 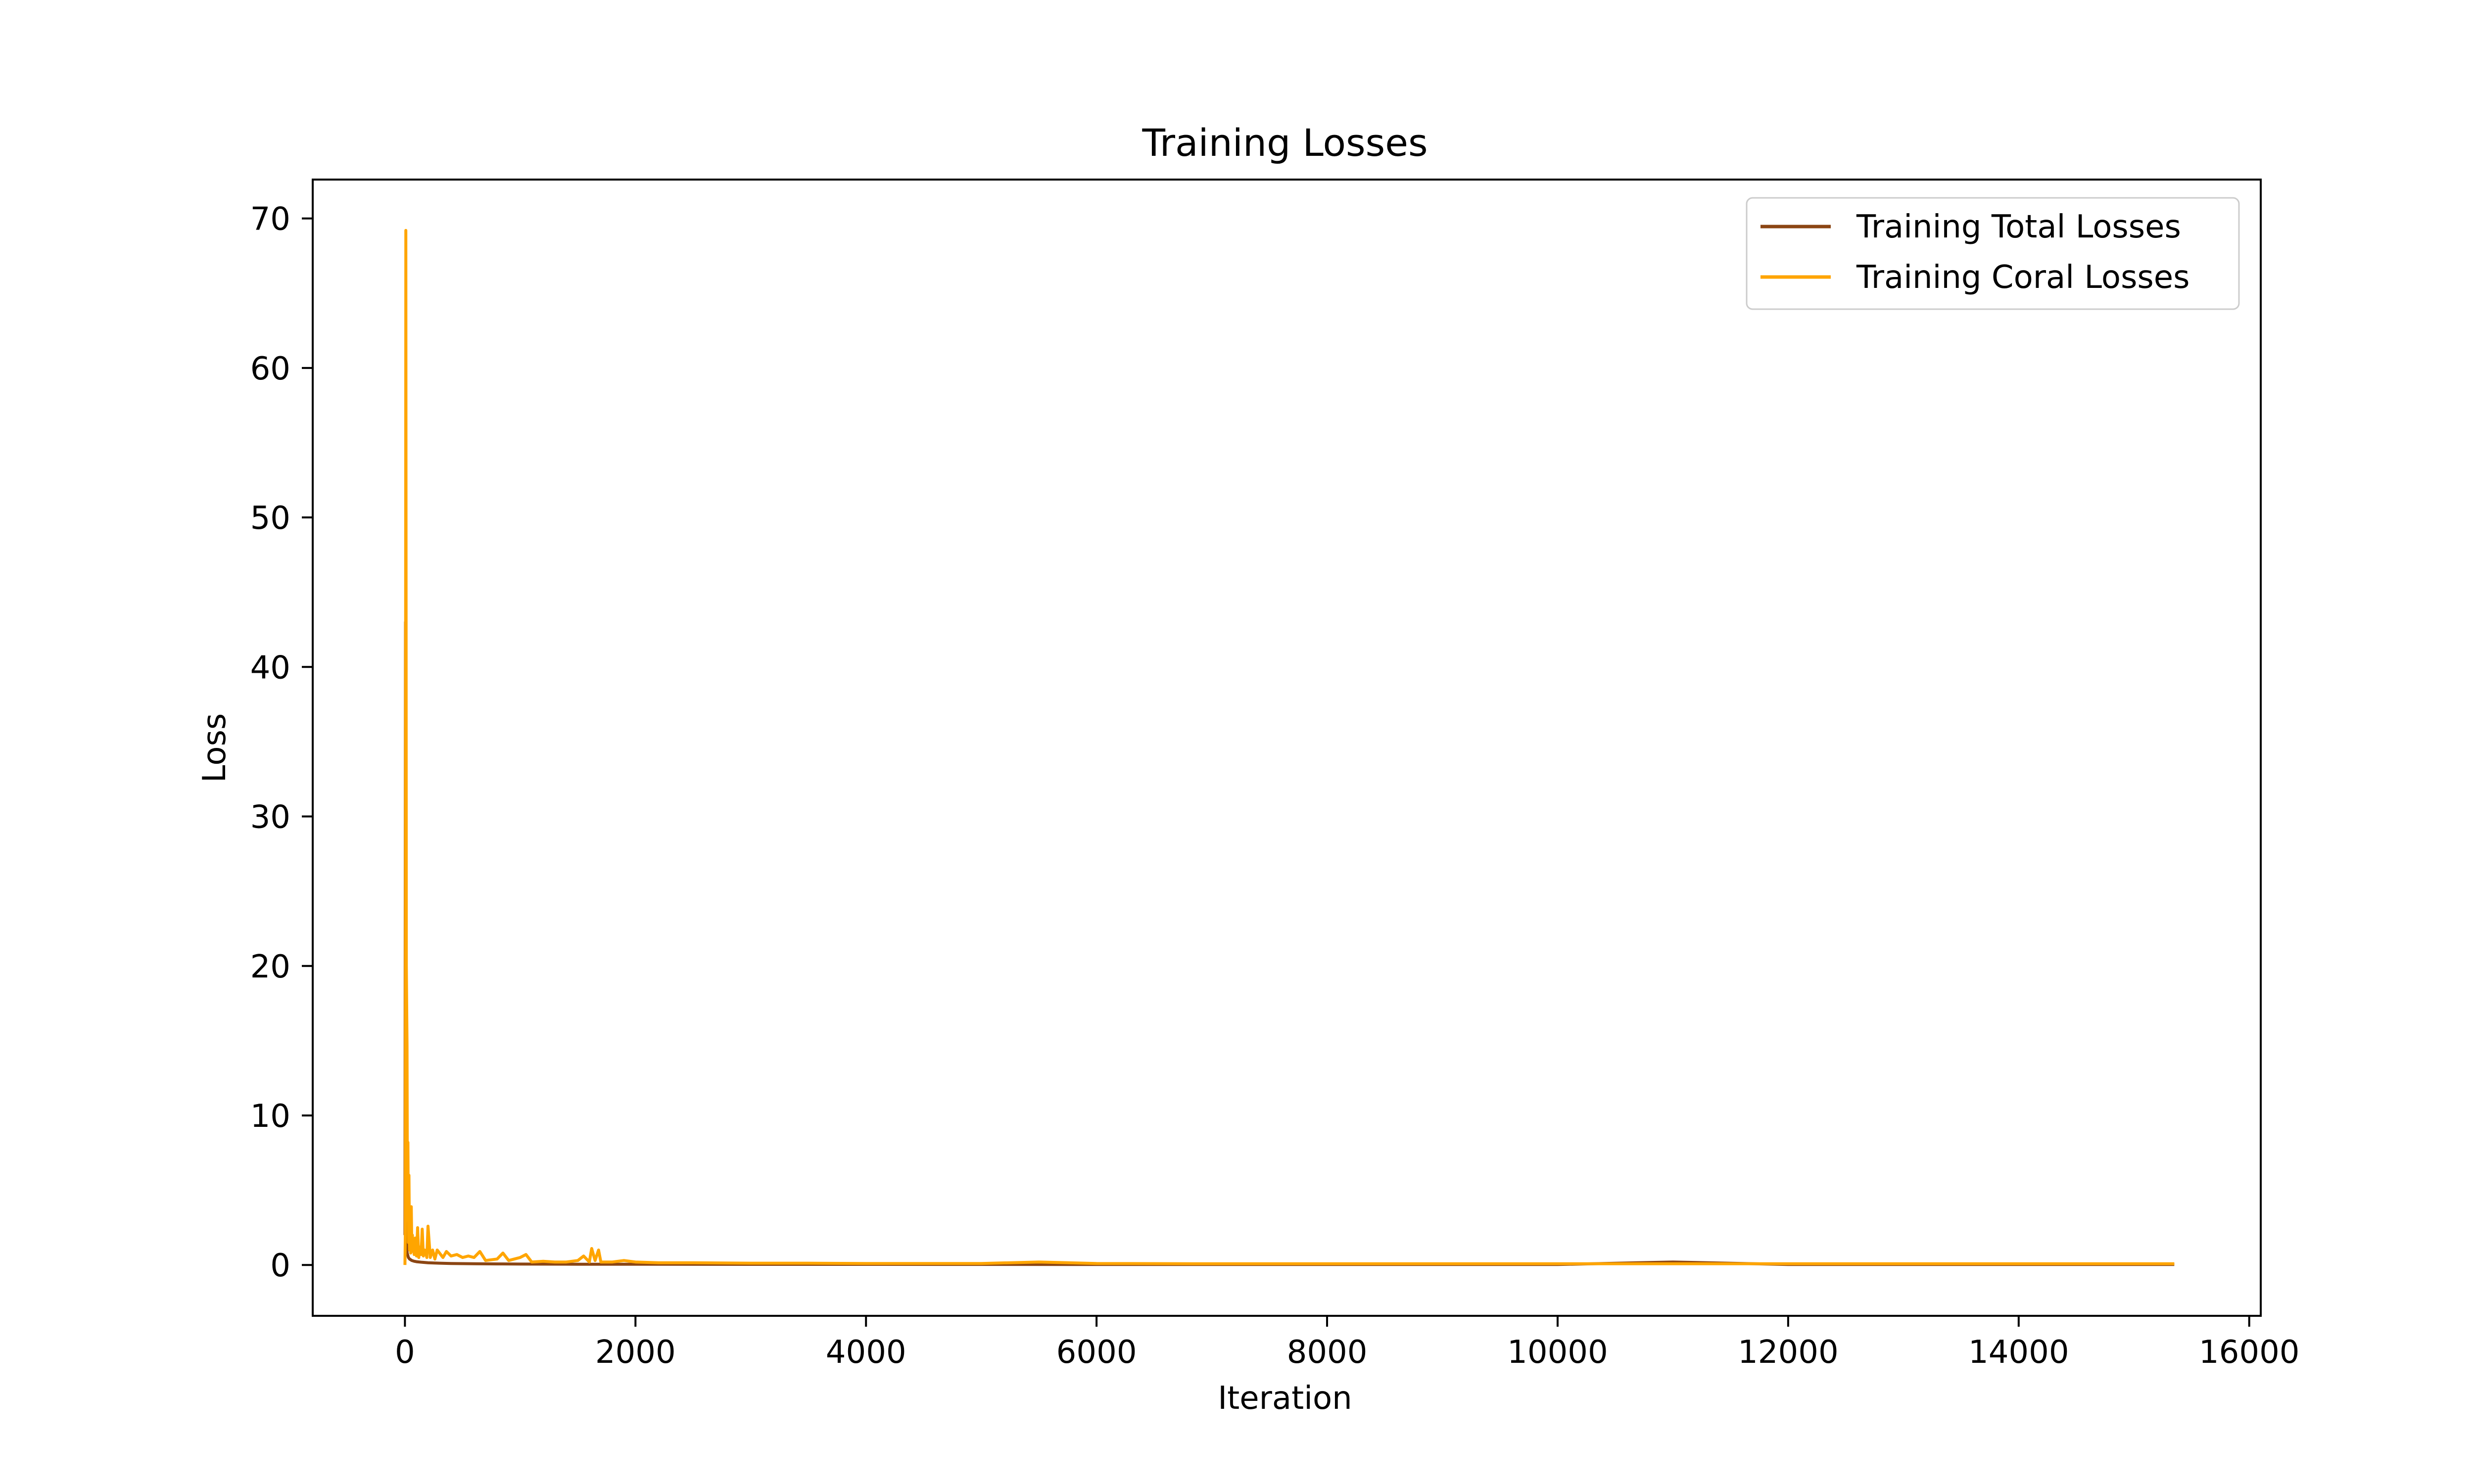 I want to click on x-axis-label: Iteration, so click(x=1285, y=1398).